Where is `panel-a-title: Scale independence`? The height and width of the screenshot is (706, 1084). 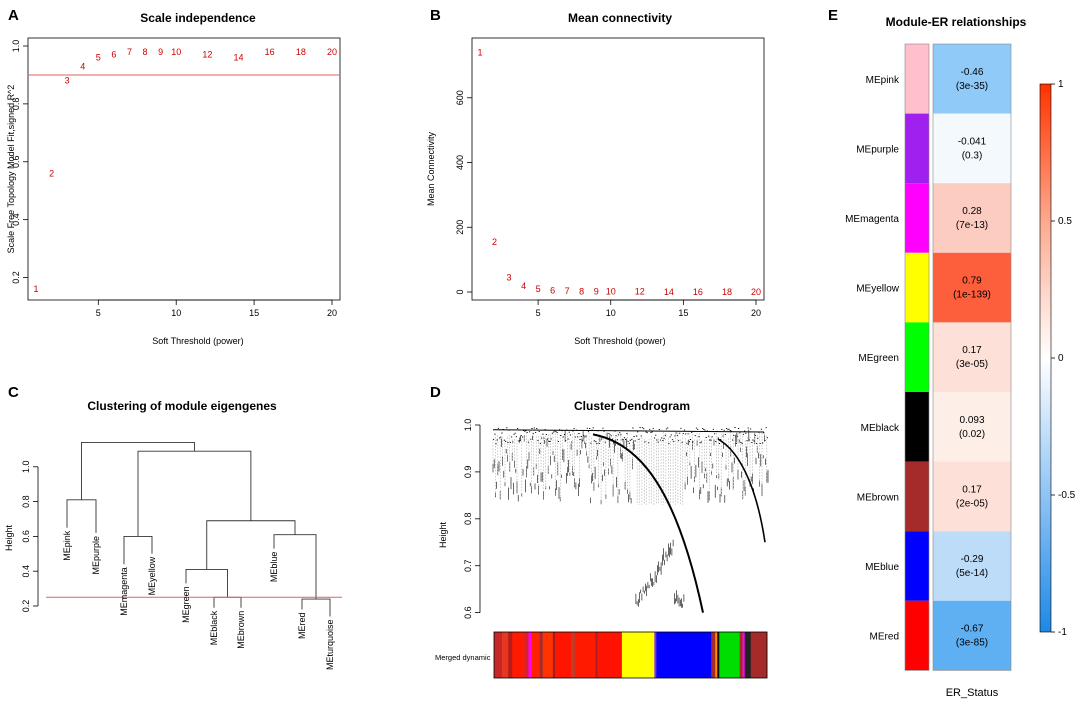 panel-a-title: Scale independence is located at coordinates (198, 18).